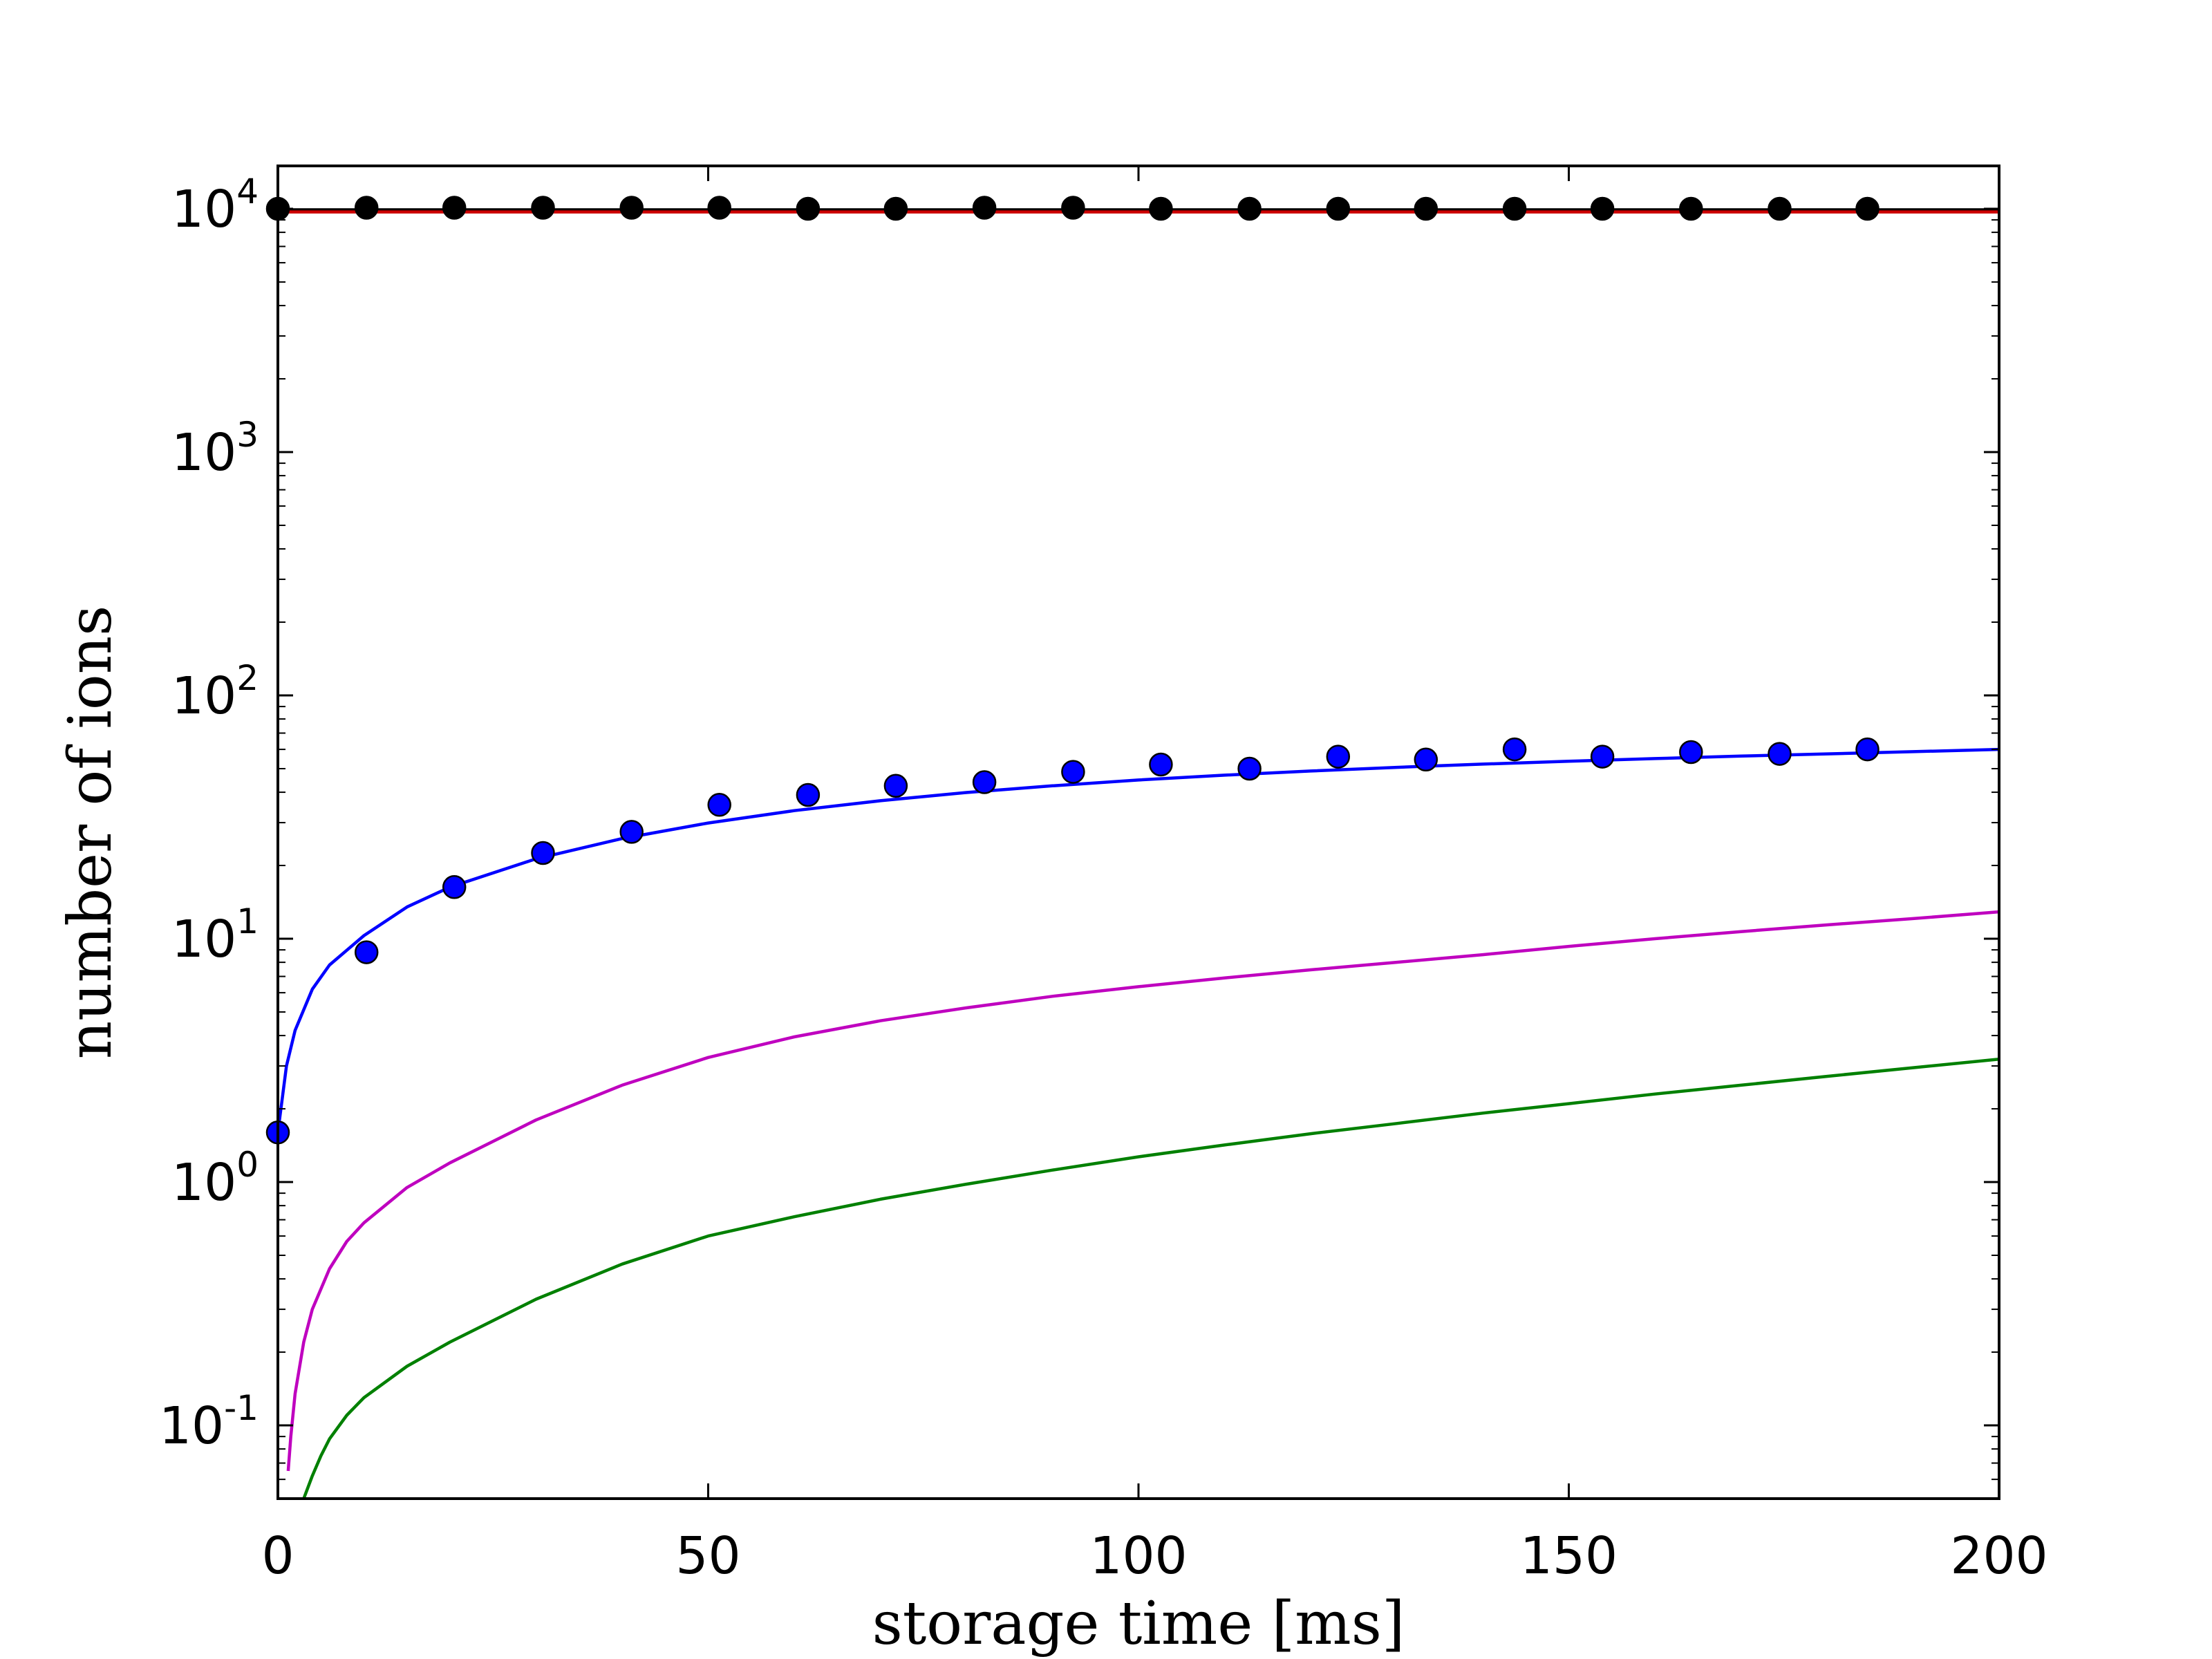  What do you see at coordinates (242, 1408) in the screenshot?
I see `y-tick-label-exponent: -1` at bounding box center [242, 1408].